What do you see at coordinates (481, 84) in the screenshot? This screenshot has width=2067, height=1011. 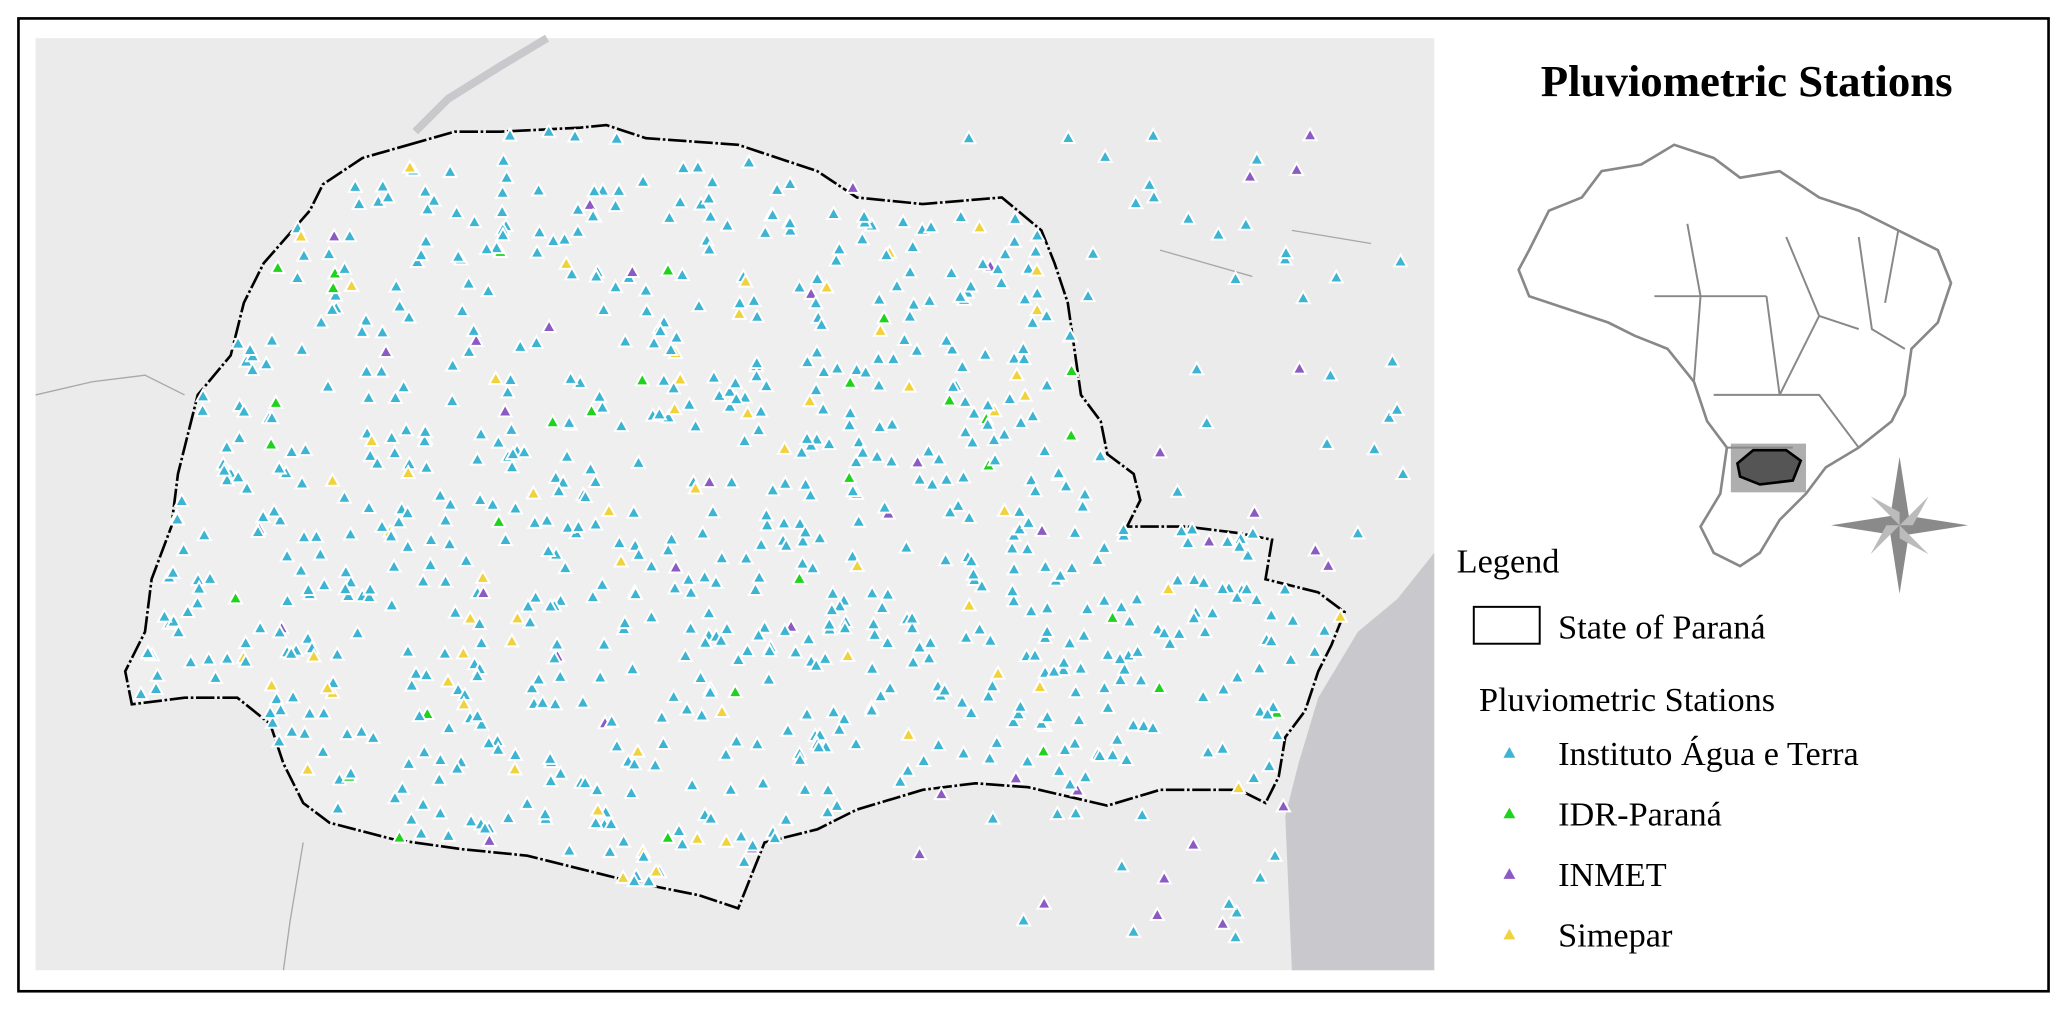 I see `river` at bounding box center [481, 84].